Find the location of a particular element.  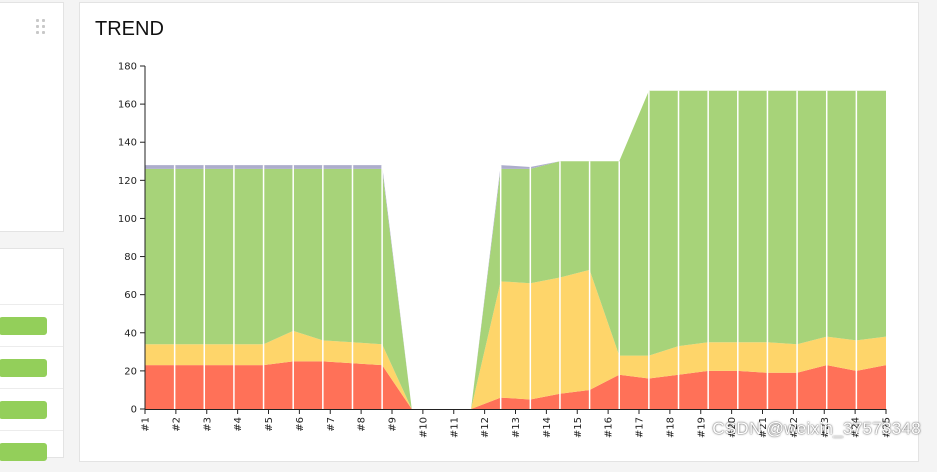

y-tick-label: 120 is located at coordinates (127, 181).